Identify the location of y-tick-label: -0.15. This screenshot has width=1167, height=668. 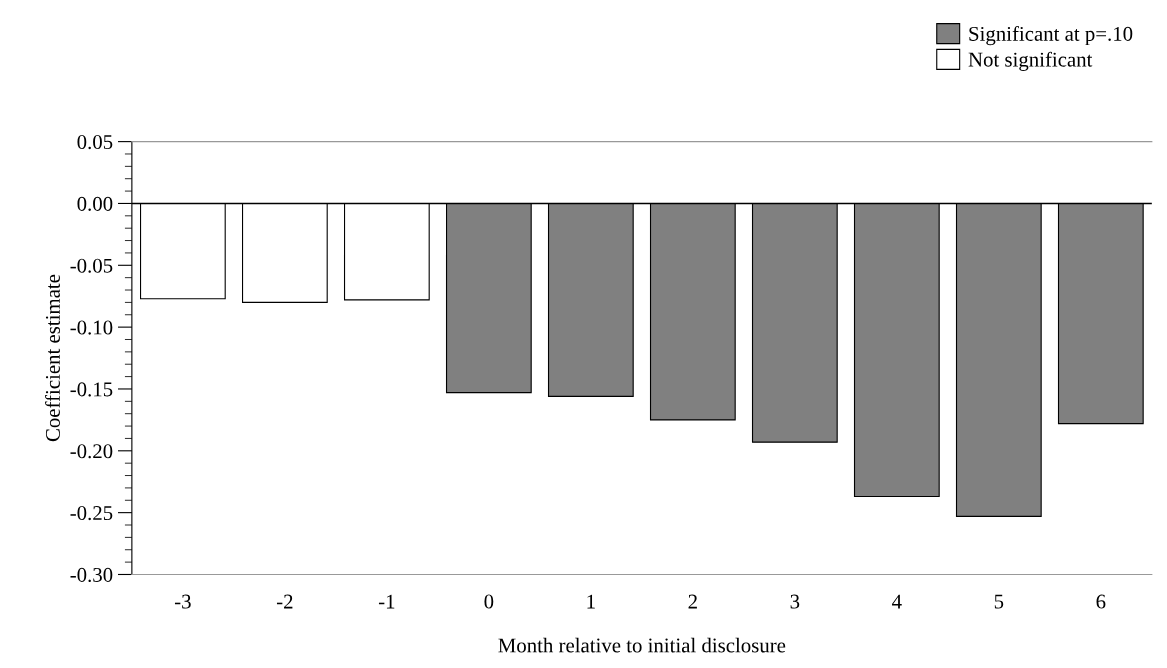
(91, 389).